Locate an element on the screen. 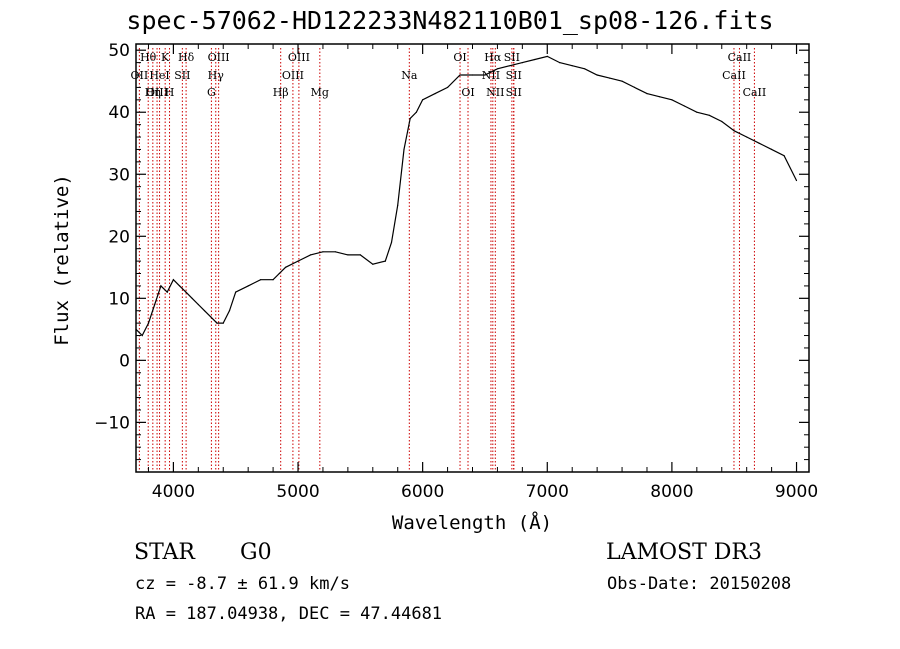 This screenshot has width=900, height=649. line-label-17: OI is located at coordinates (459, 57).